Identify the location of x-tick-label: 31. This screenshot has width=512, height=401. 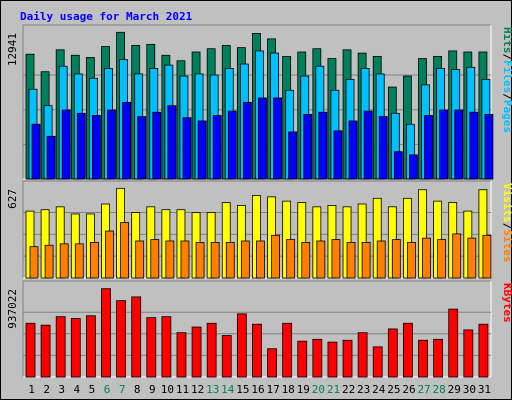
(484, 389).